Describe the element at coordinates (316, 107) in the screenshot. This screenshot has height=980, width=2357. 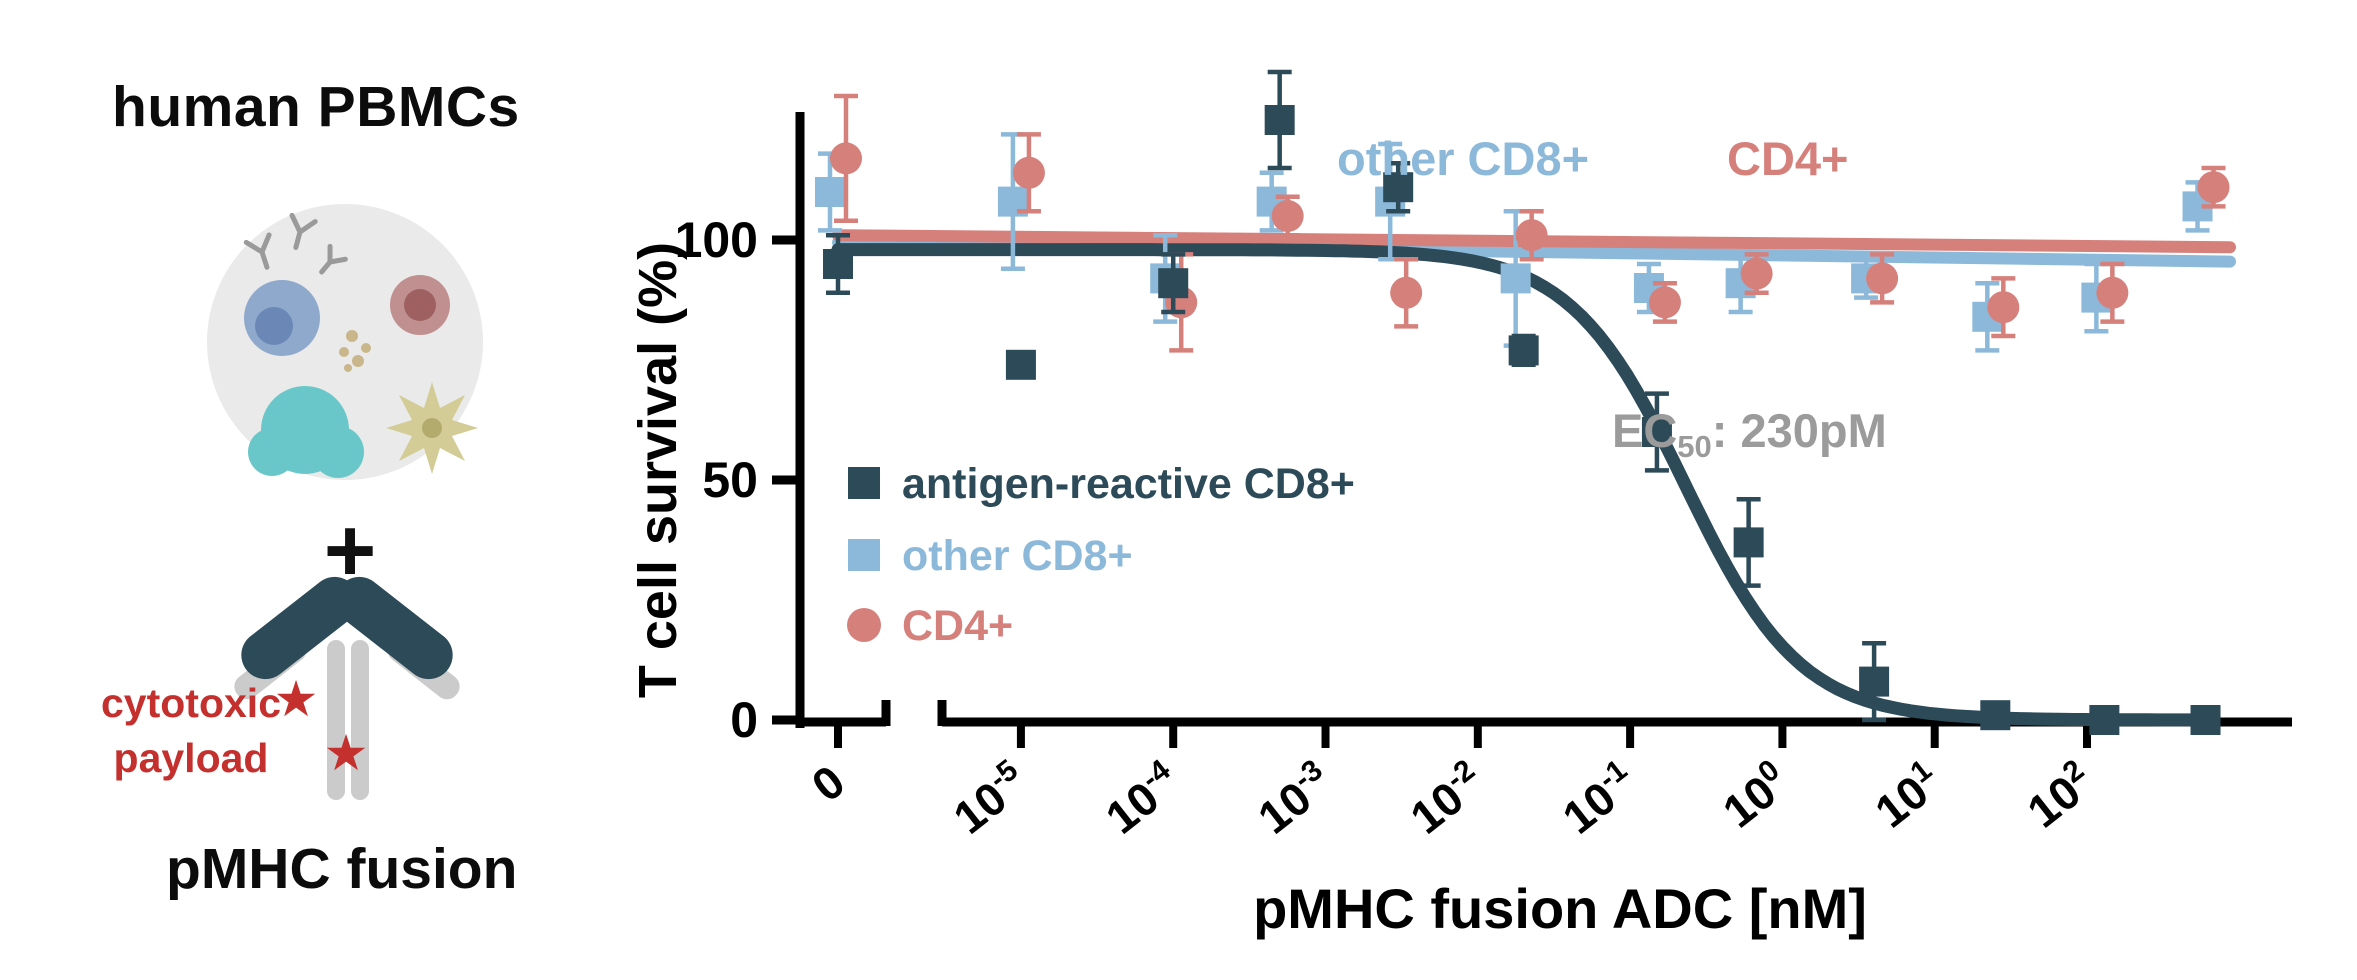
I see `human-pbmcs-label: human PBMCs` at that location.